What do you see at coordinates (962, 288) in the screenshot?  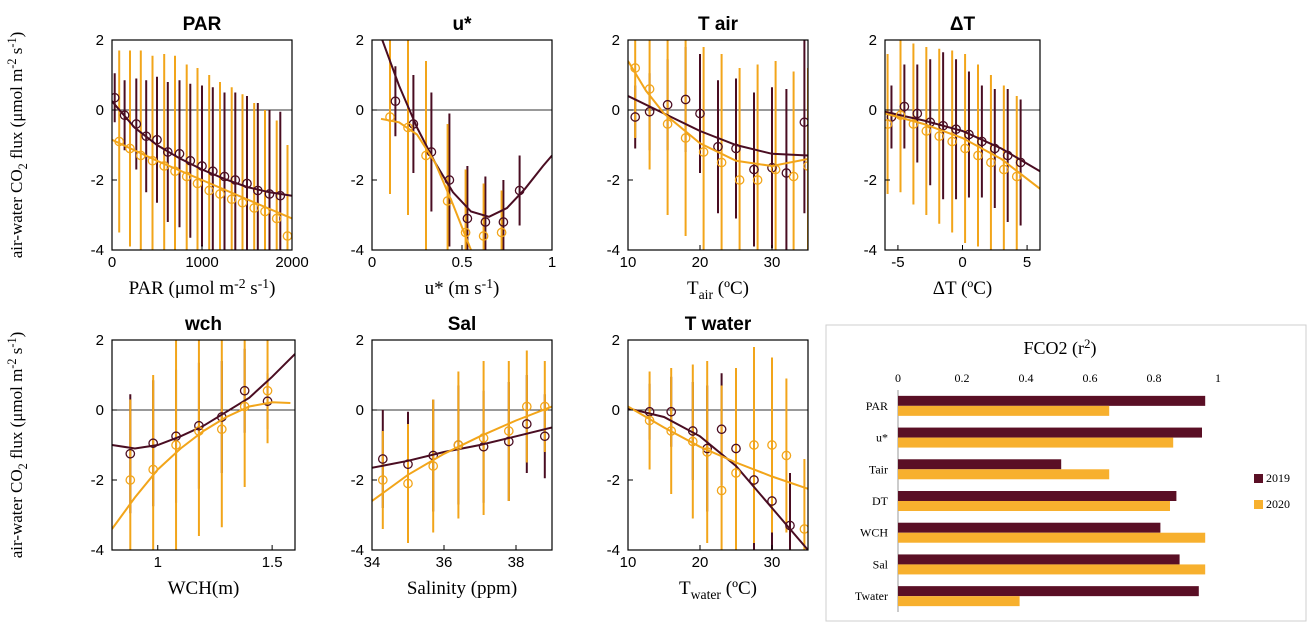 I see `x-axis-label: ΔT (ºC)` at bounding box center [962, 288].